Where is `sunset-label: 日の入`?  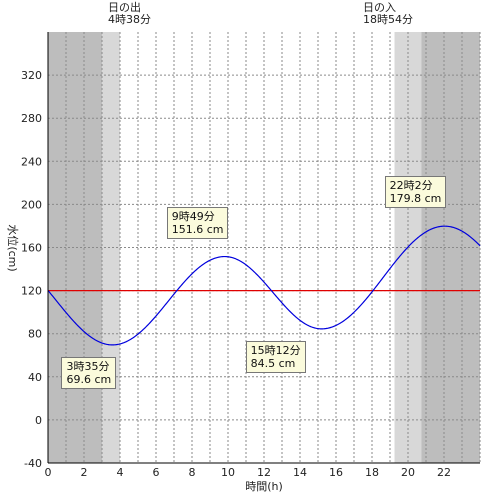 sunset-label: 日の入 is located at coordinates (379, 7).